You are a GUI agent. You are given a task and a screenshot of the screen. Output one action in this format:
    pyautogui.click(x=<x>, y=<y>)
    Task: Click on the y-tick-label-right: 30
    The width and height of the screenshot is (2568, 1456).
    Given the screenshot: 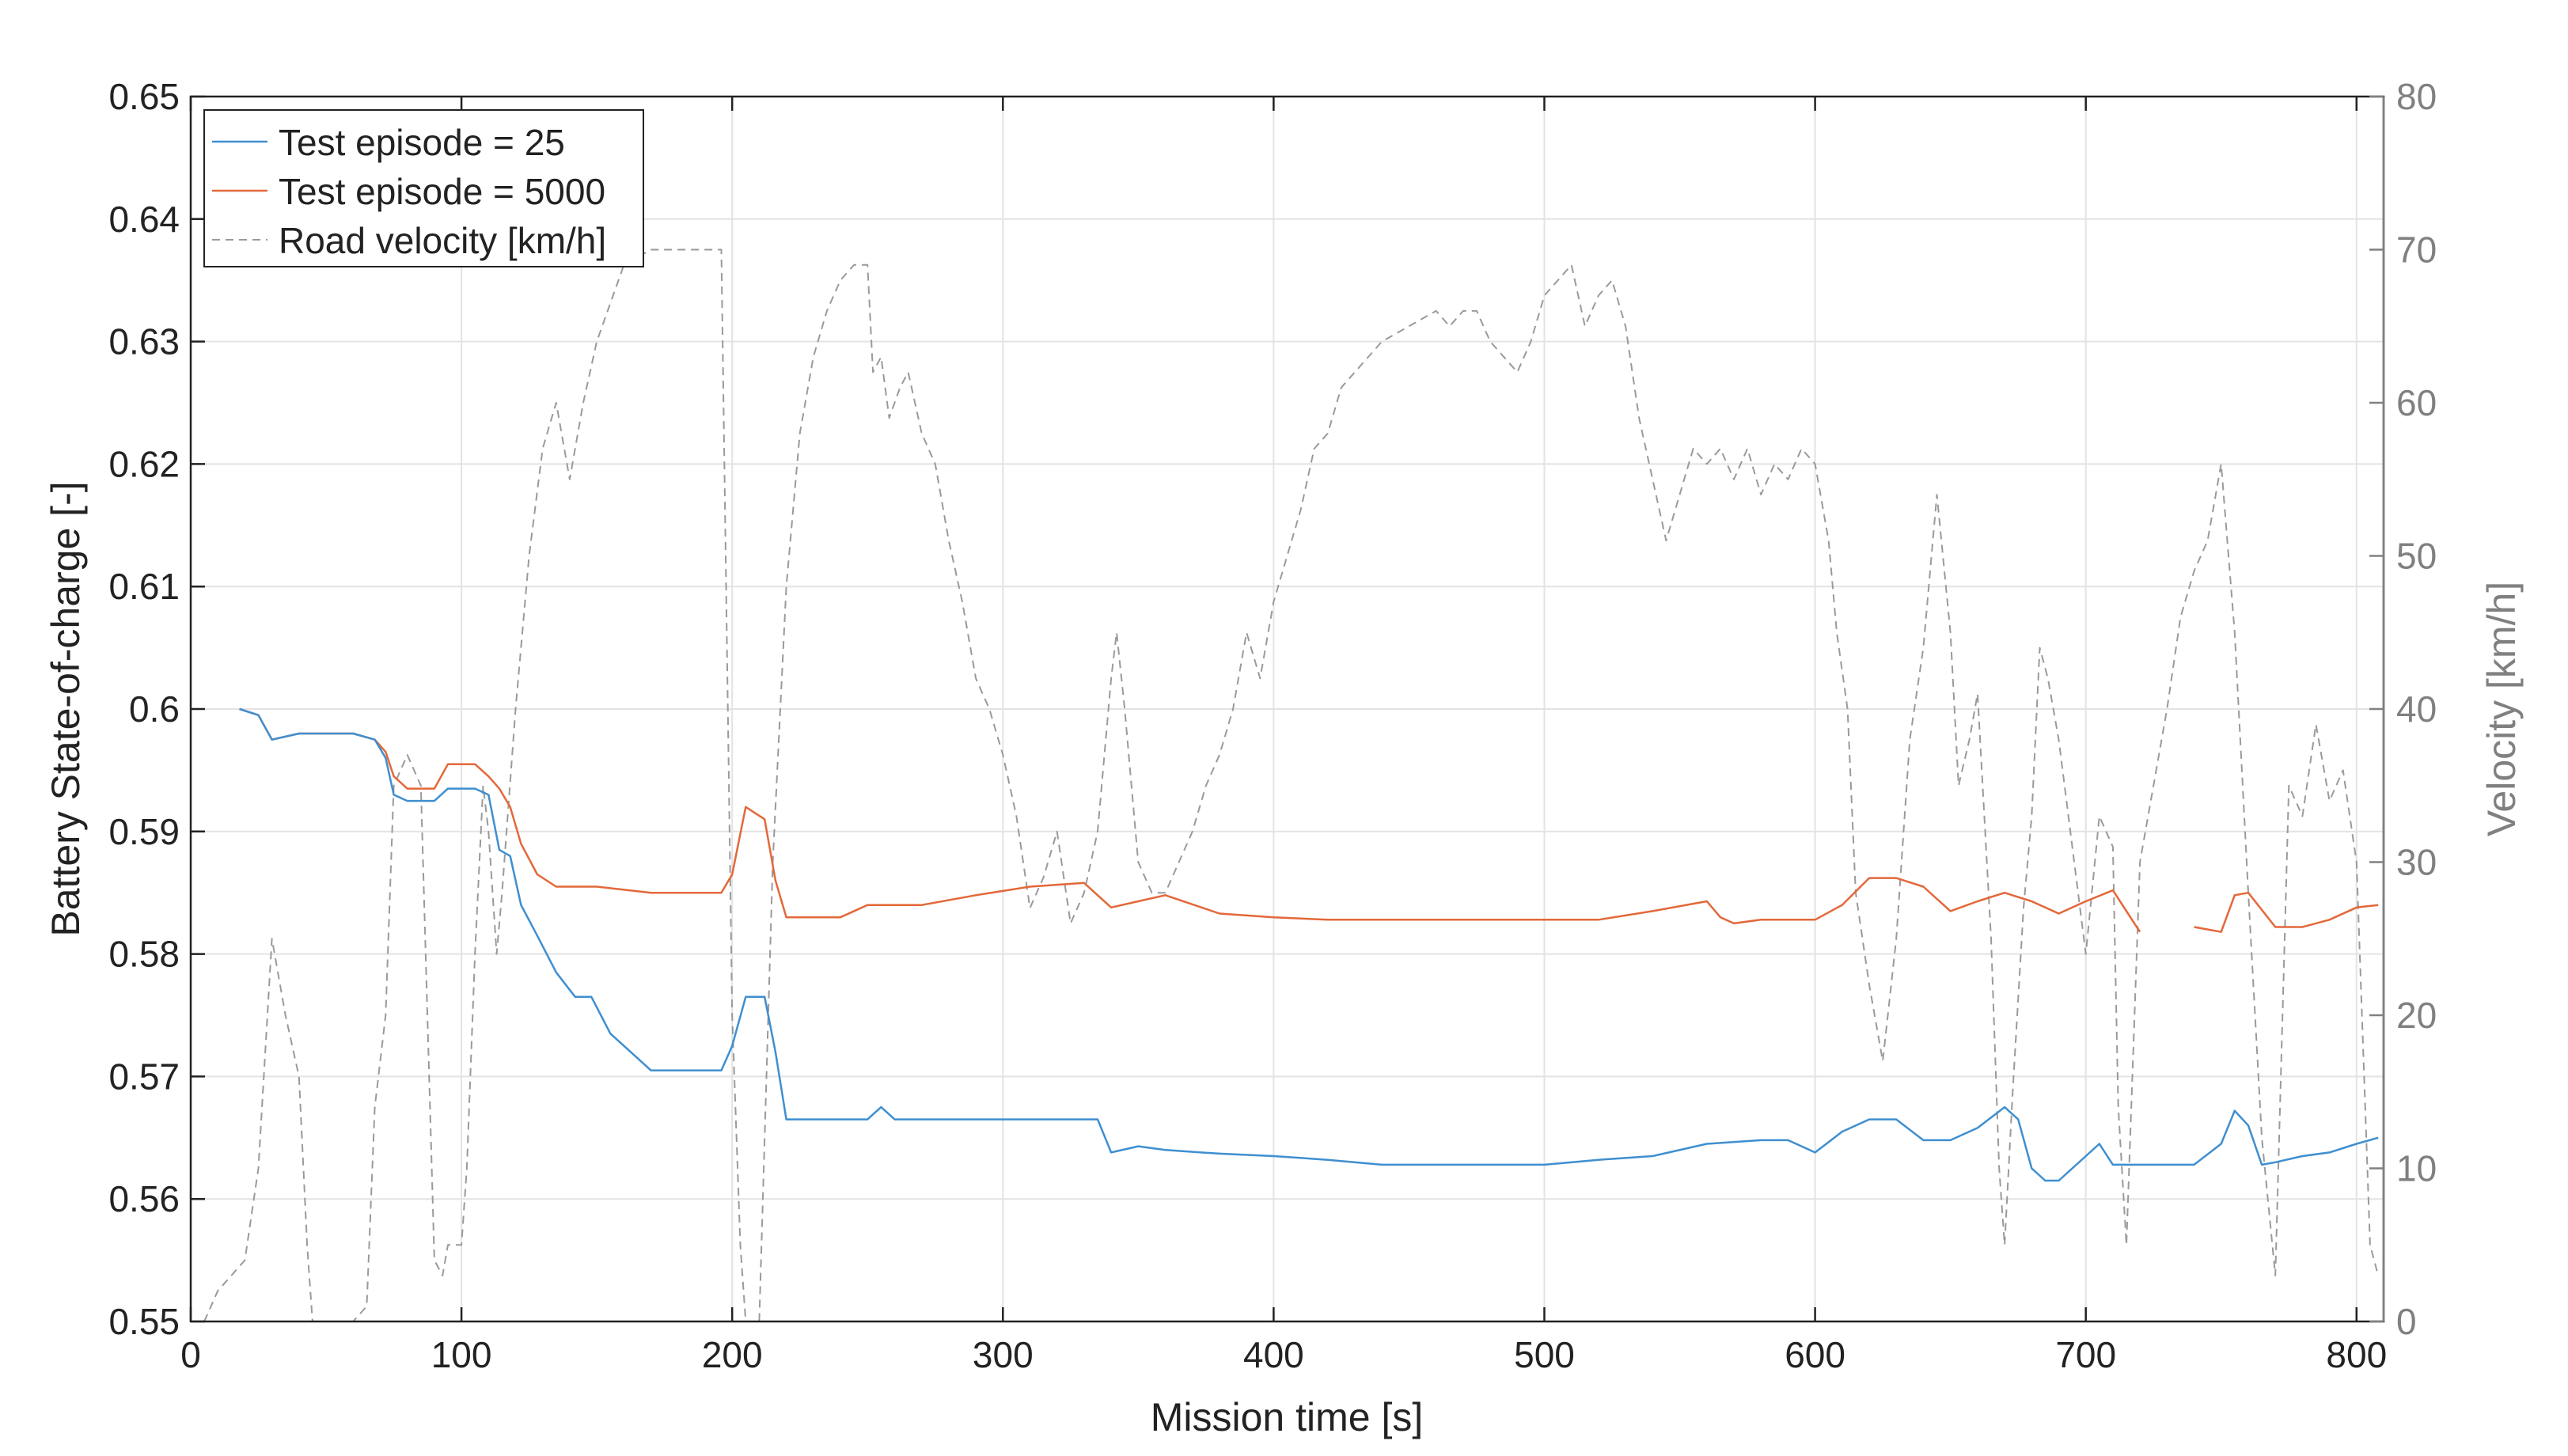 What is the action you would take?
    pyautogui.click(x=2416, y=862)
    